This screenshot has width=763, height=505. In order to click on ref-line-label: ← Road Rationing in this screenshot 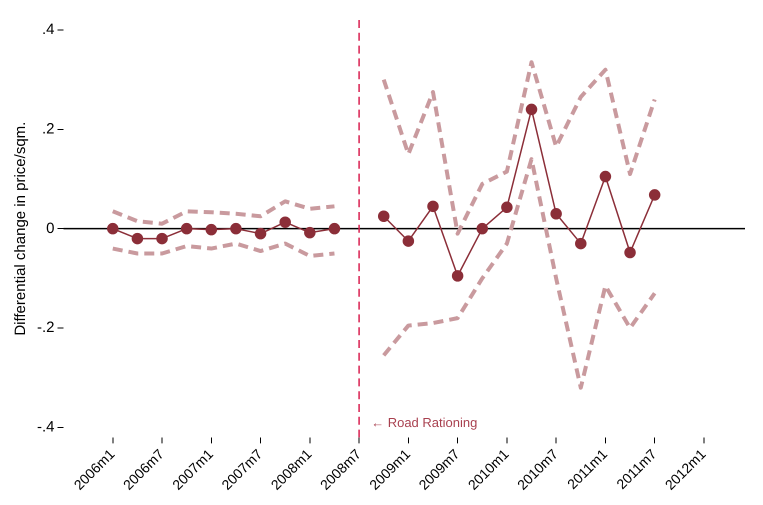, I will do `click(424, 422)`.